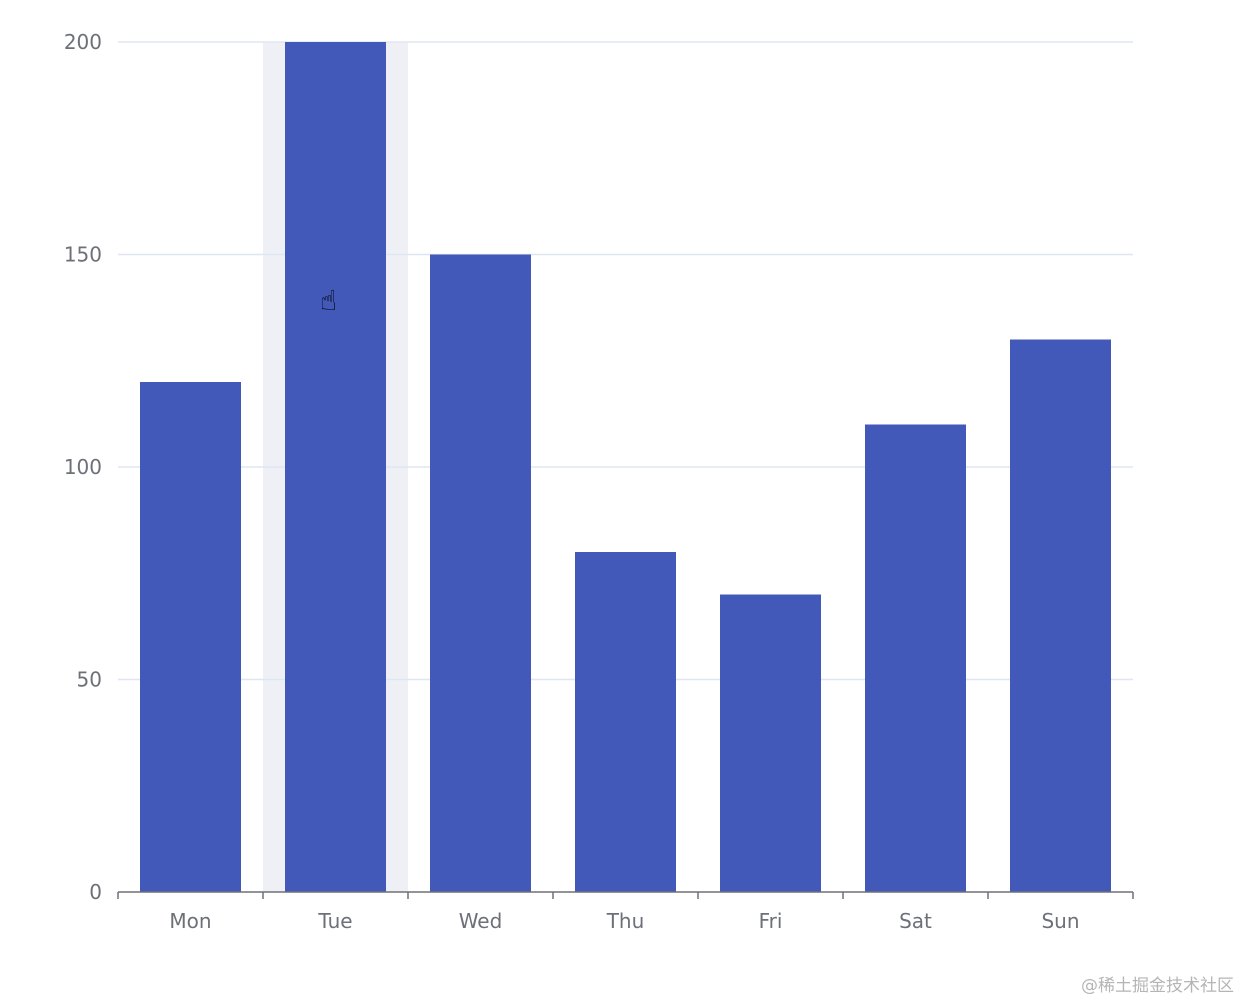  Describe the element at coordinates (329, 300) in the screenshot. I see `hand-pointer-icon: ☝` at that location.